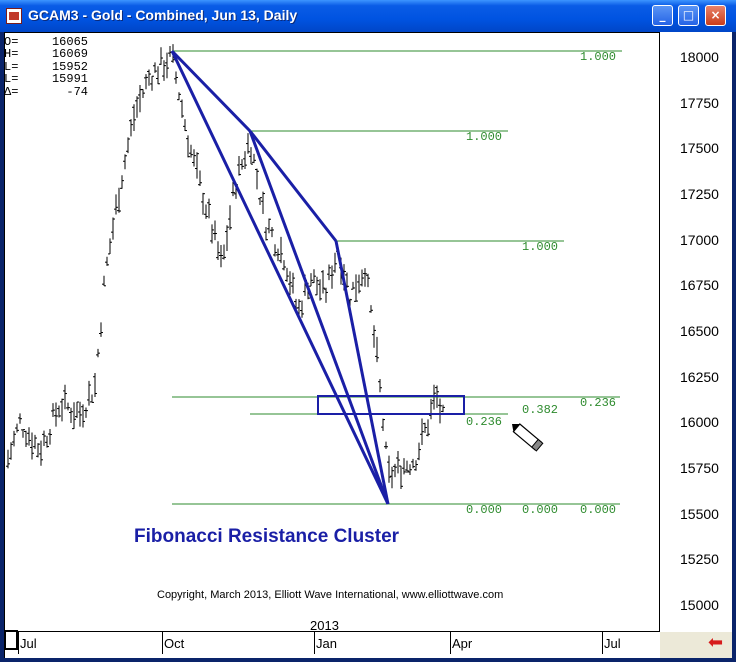  I want to click on y-tick-label: 16000, so click(699, 422).